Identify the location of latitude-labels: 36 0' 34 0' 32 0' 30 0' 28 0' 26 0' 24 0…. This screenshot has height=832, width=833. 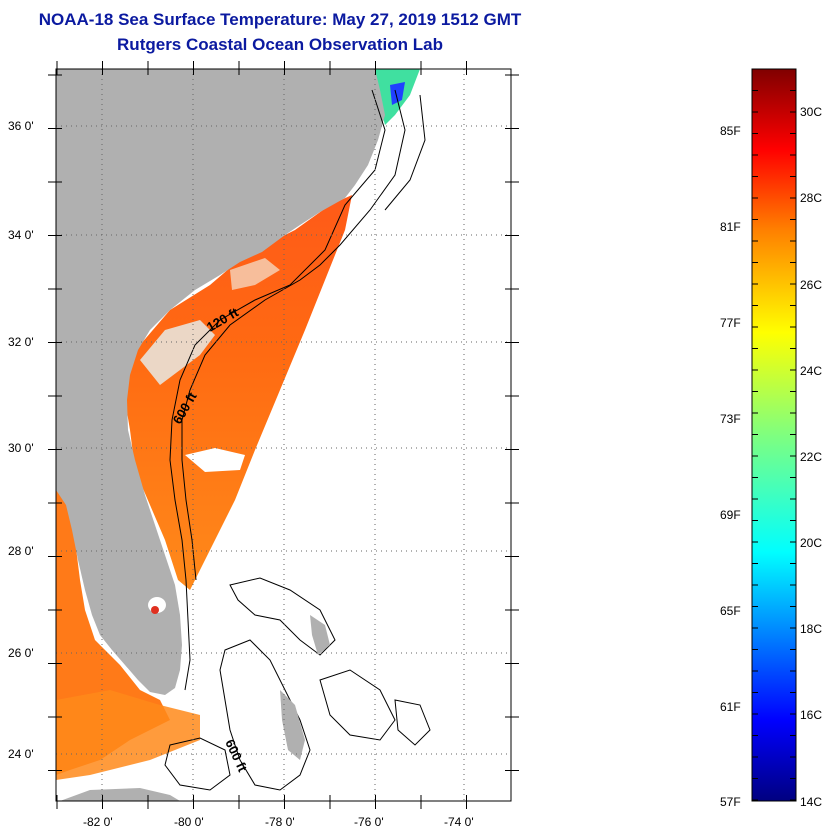
(21, 440).